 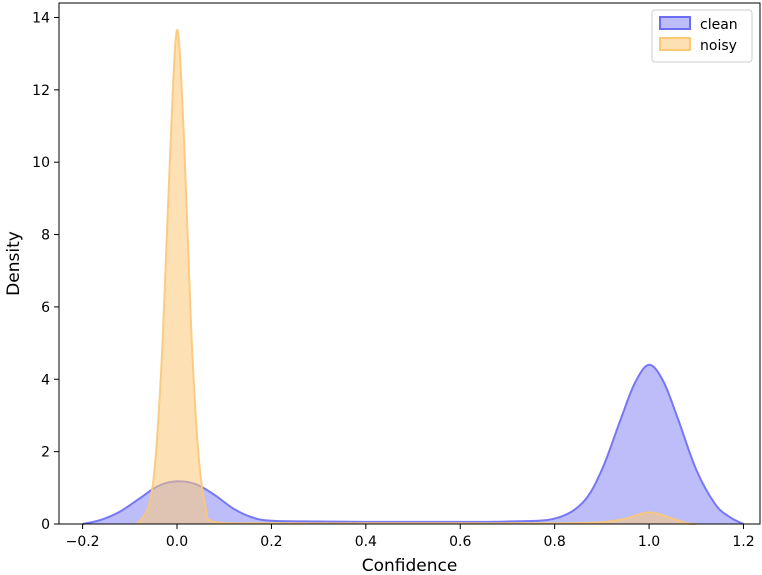 What do you see at coordinates (460, 542) in the screenshot?
I see `x-tick-label: 0.6` at bounding box center [460, 542].